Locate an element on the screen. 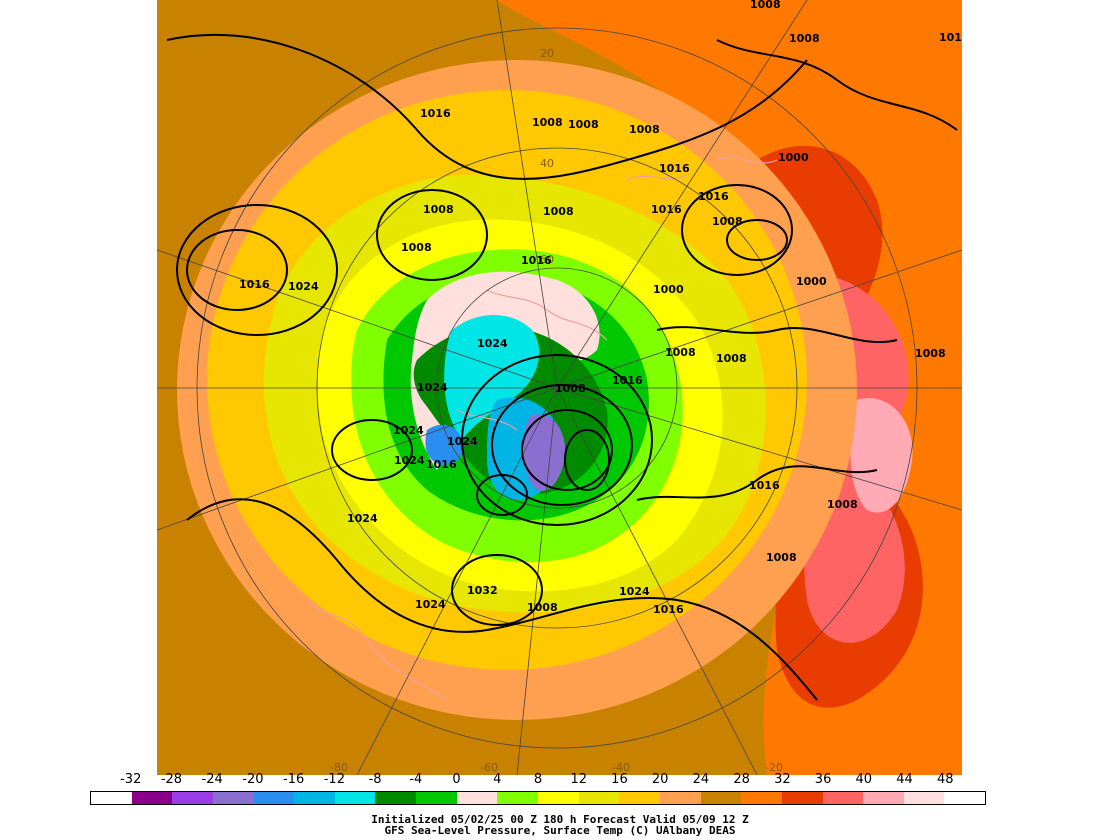 This screenshot has width=1120, height=840. lat-label-60: 60 is located at coordinates (547, 259).